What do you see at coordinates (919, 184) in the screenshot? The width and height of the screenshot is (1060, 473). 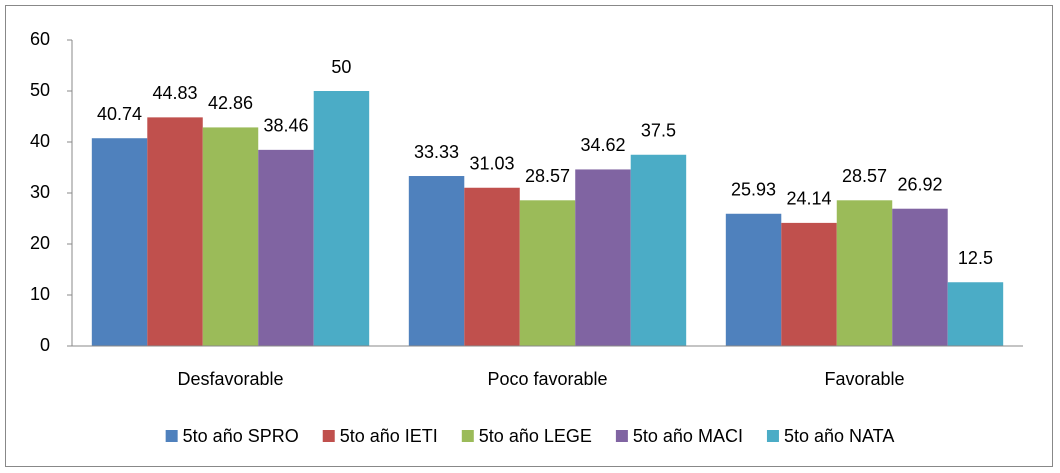 I see `data-label: 26.92` at bounding box center [919, 184].